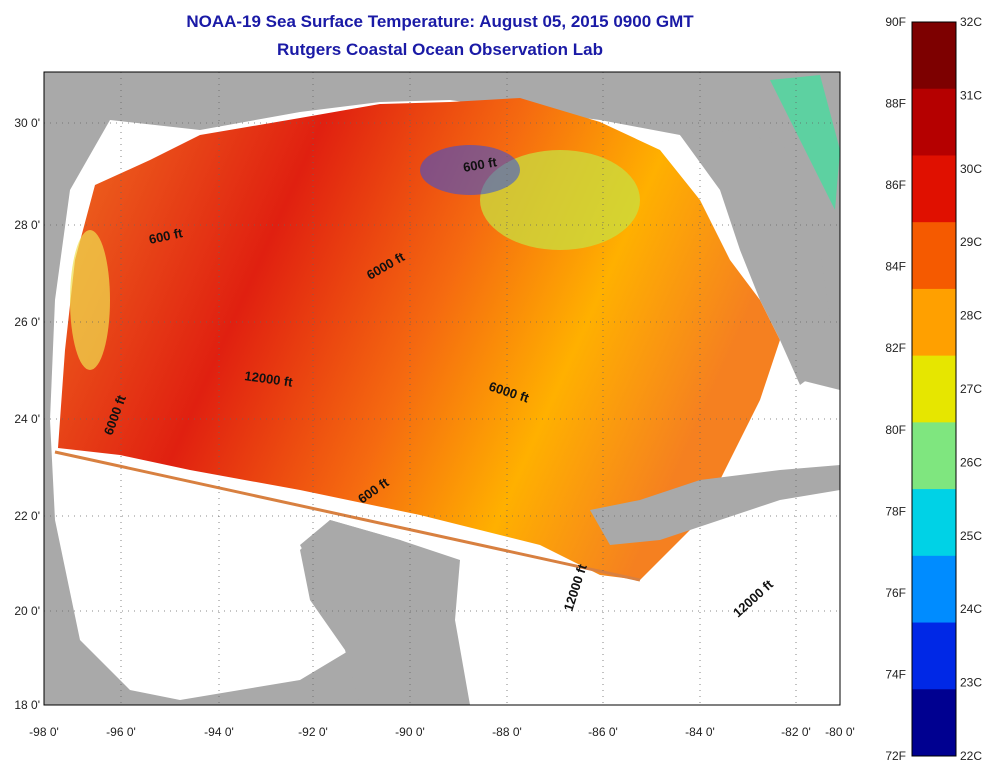 The height and width of the screenshot is (770, 992). Describe the element at coordinates (971, 95) in the screenshot. I see `colorbar-celsius-label: 31C` at that location.